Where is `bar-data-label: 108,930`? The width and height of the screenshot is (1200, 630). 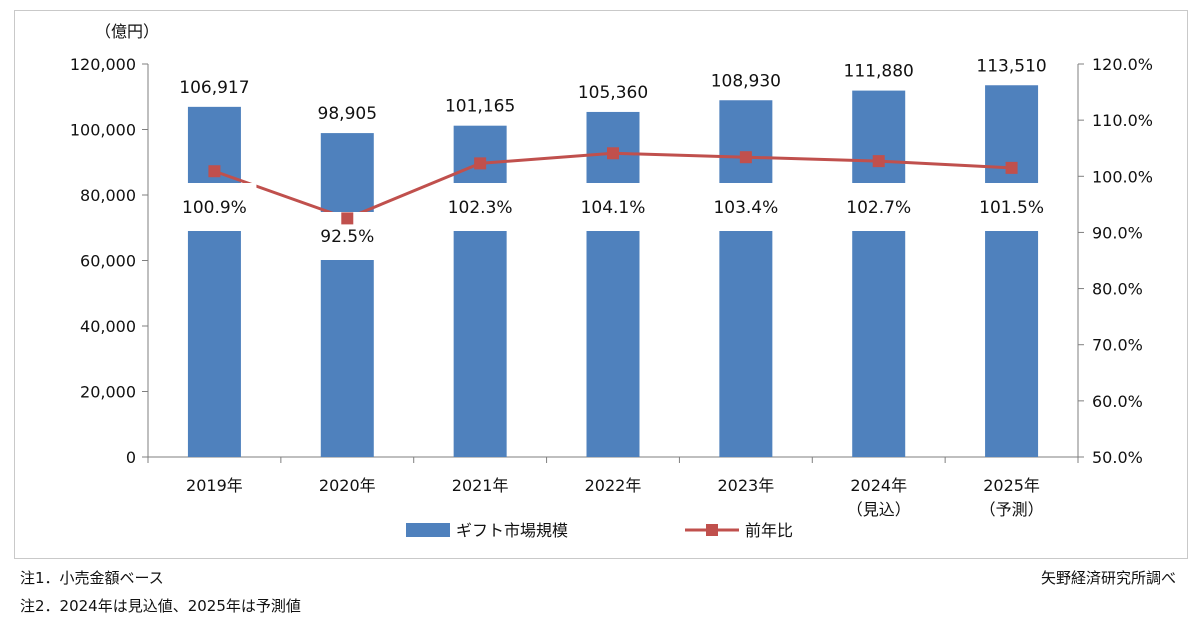
bar-data-label: 108,930 is located at coordinates (746, 81).